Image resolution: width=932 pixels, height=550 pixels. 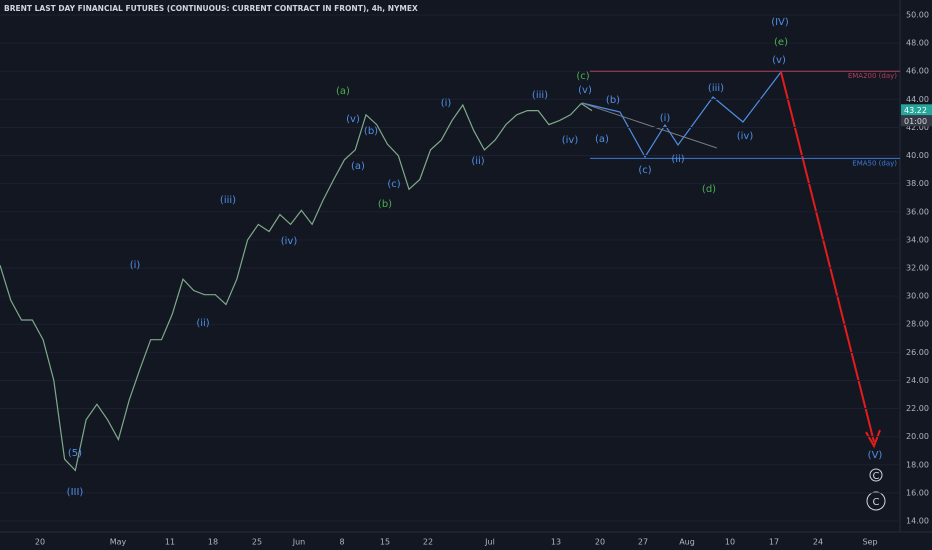 I want to click on x-tick-label: Aug, so click(x=687, y=542).